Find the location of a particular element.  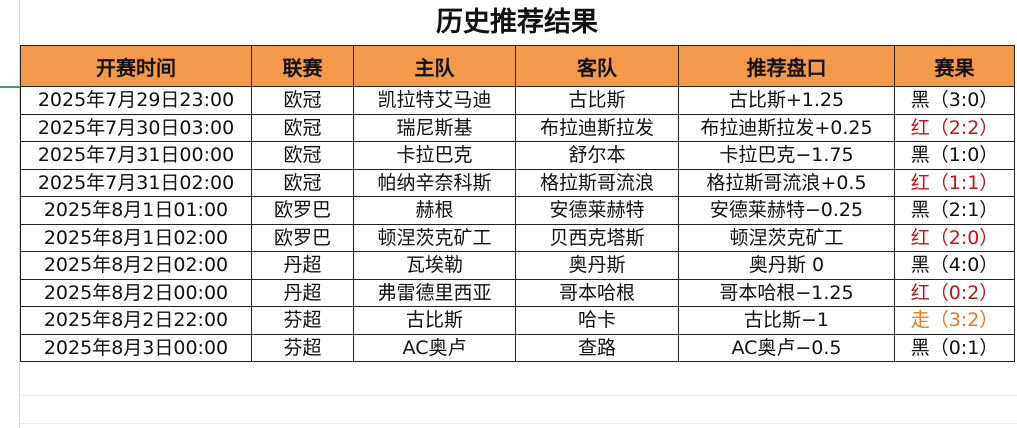

col-header-home: 主队 is located at coordinates (434, 66).